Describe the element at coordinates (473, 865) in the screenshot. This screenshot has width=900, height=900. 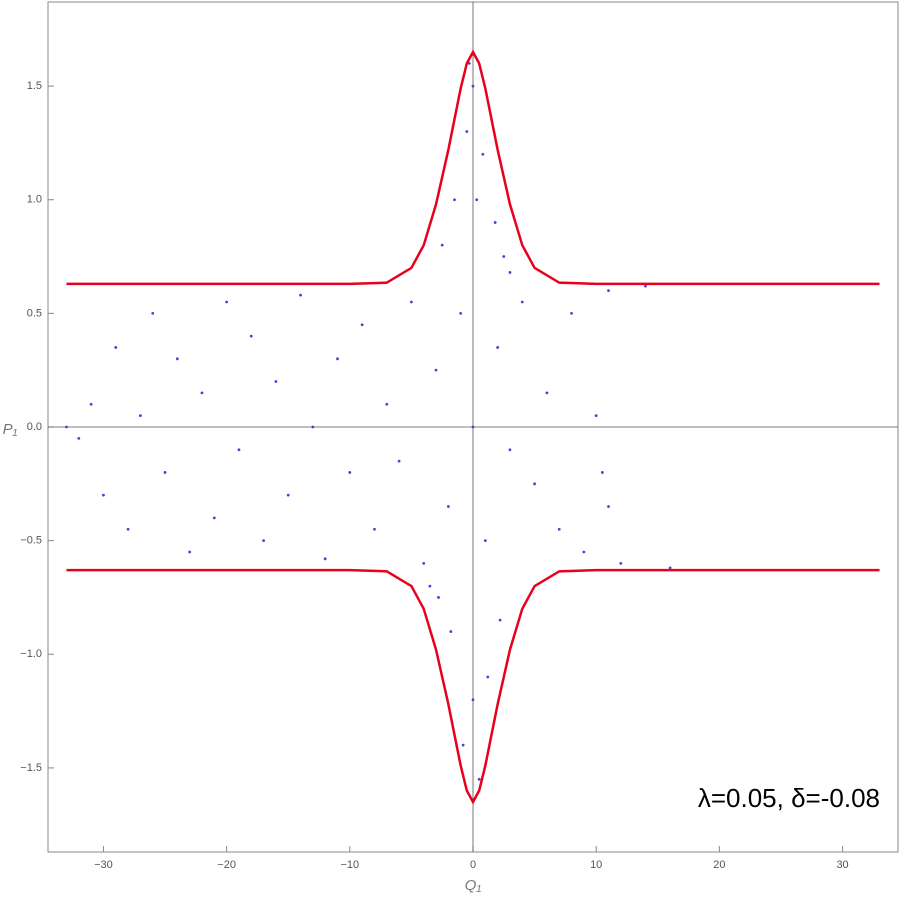
I see `x-tick-label: 0` at that location.